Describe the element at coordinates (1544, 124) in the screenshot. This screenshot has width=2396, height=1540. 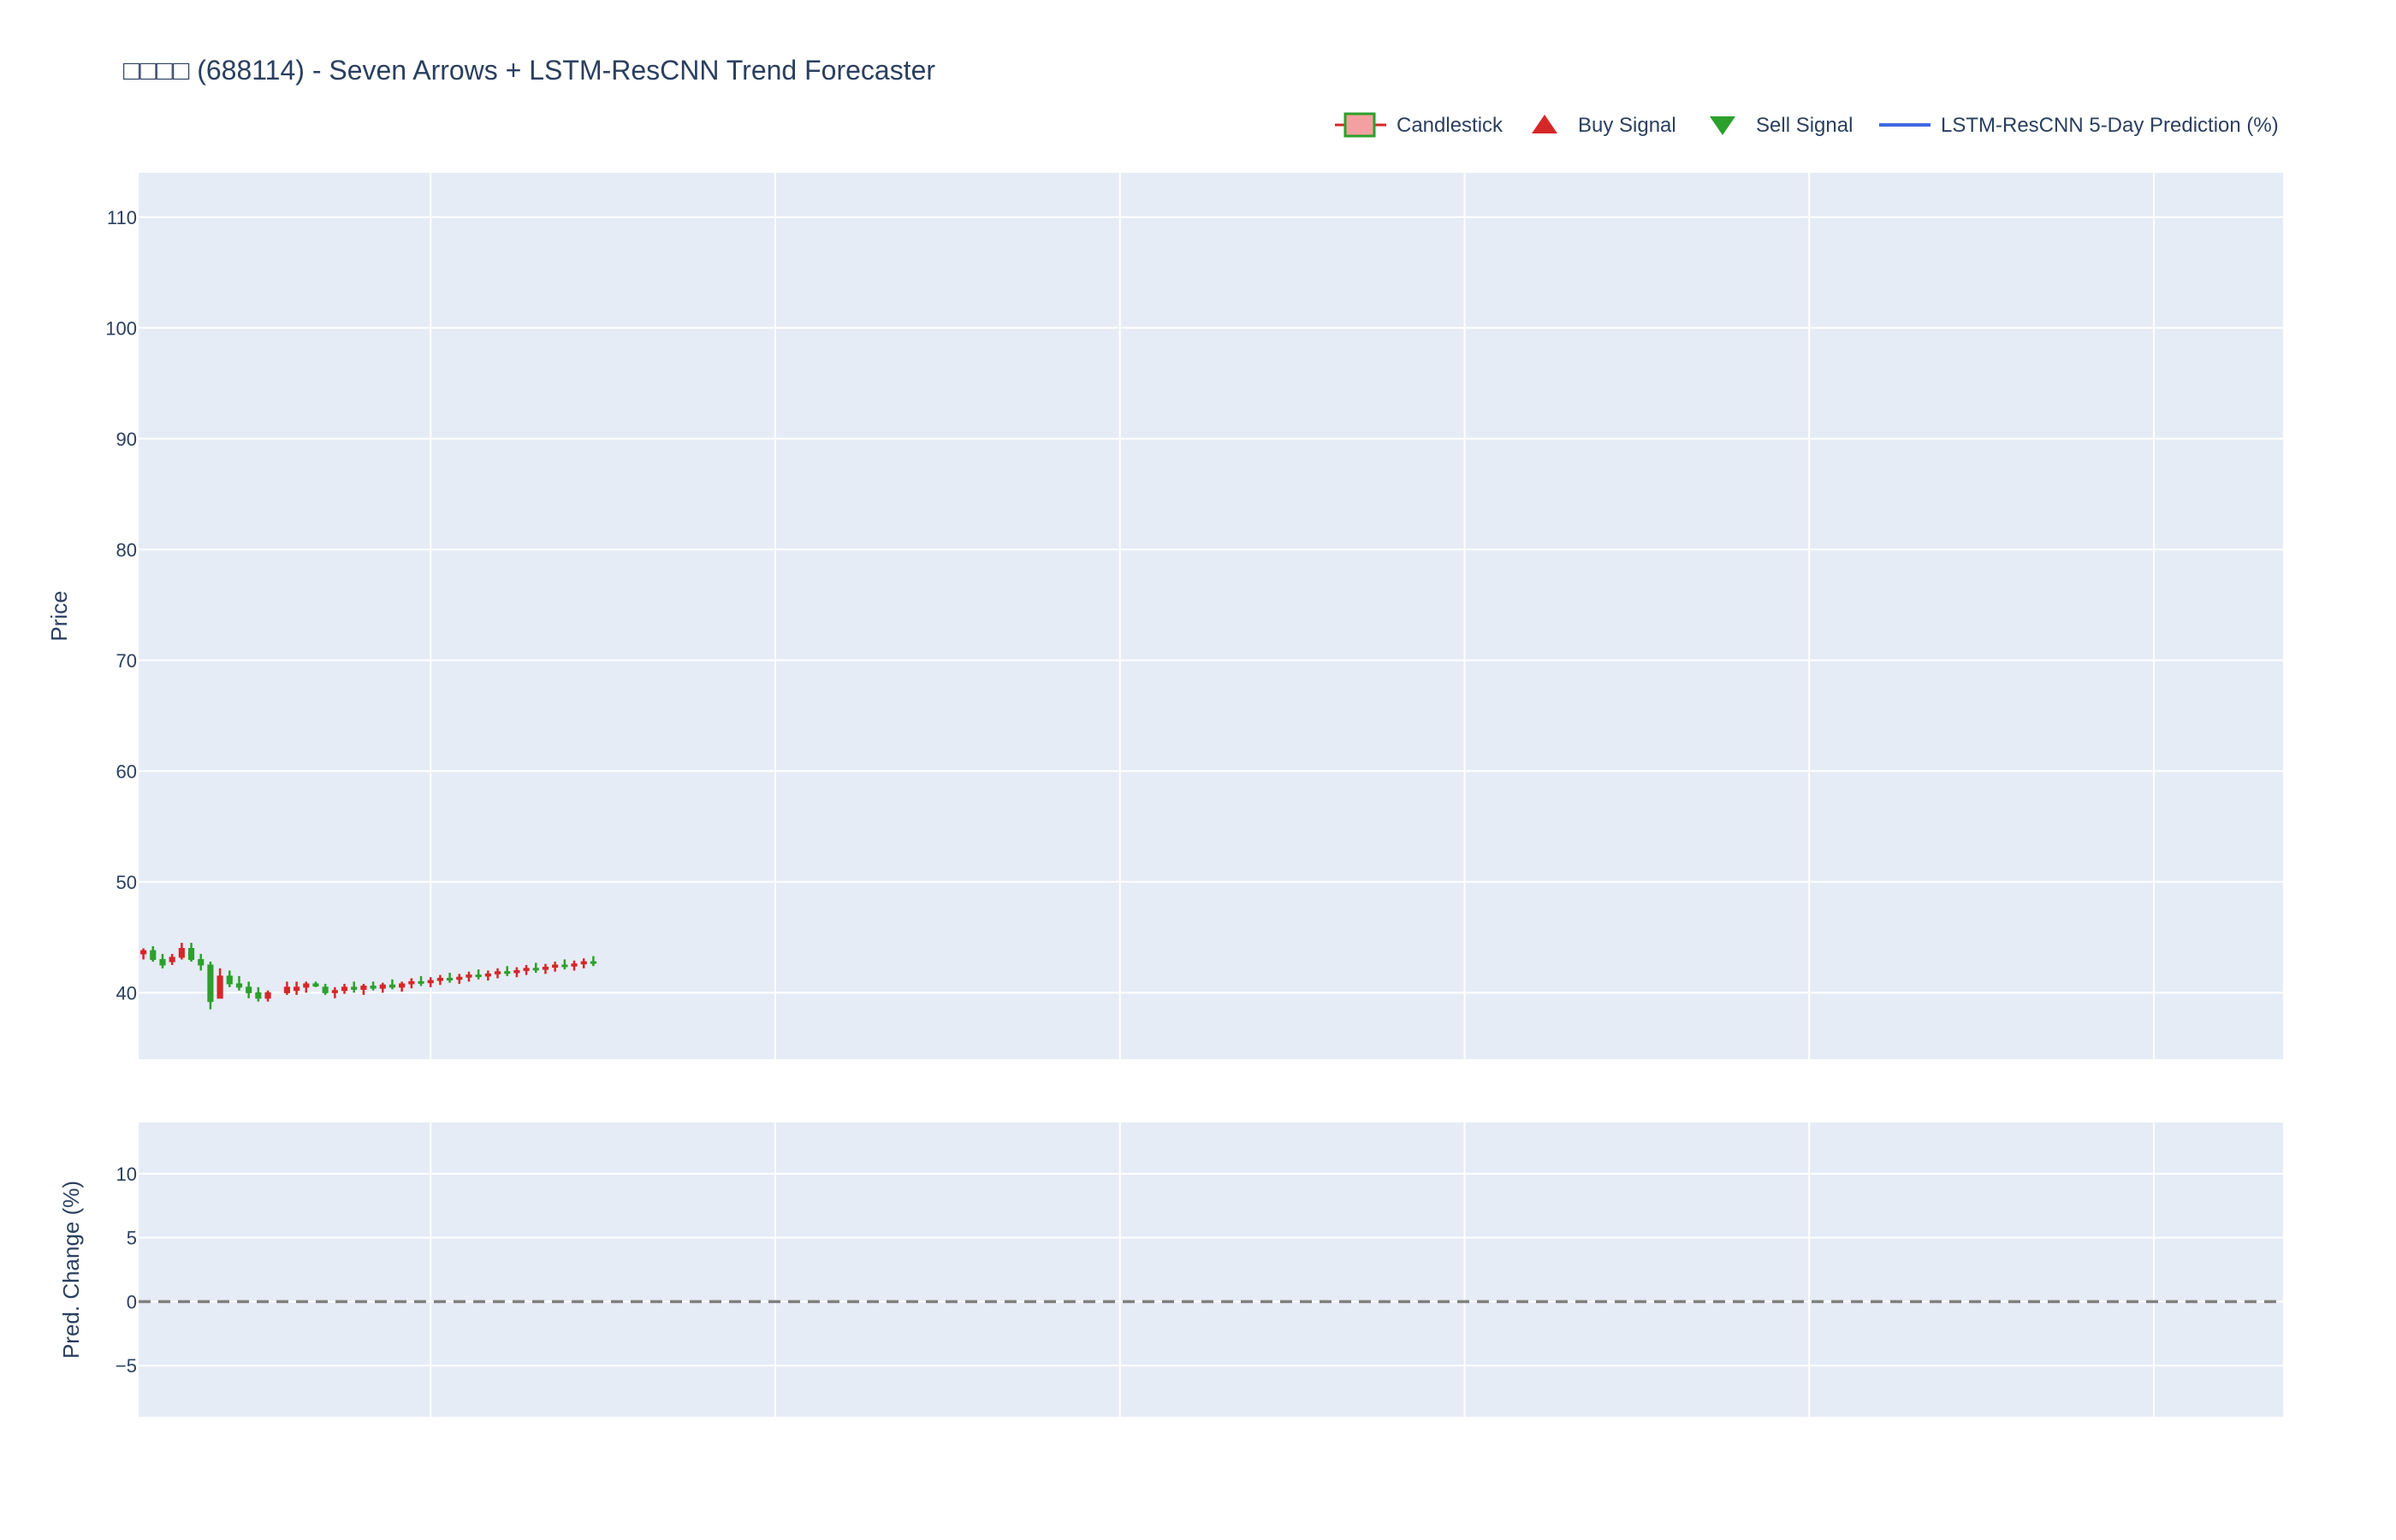
I see `legend-buy-icon` at that location.